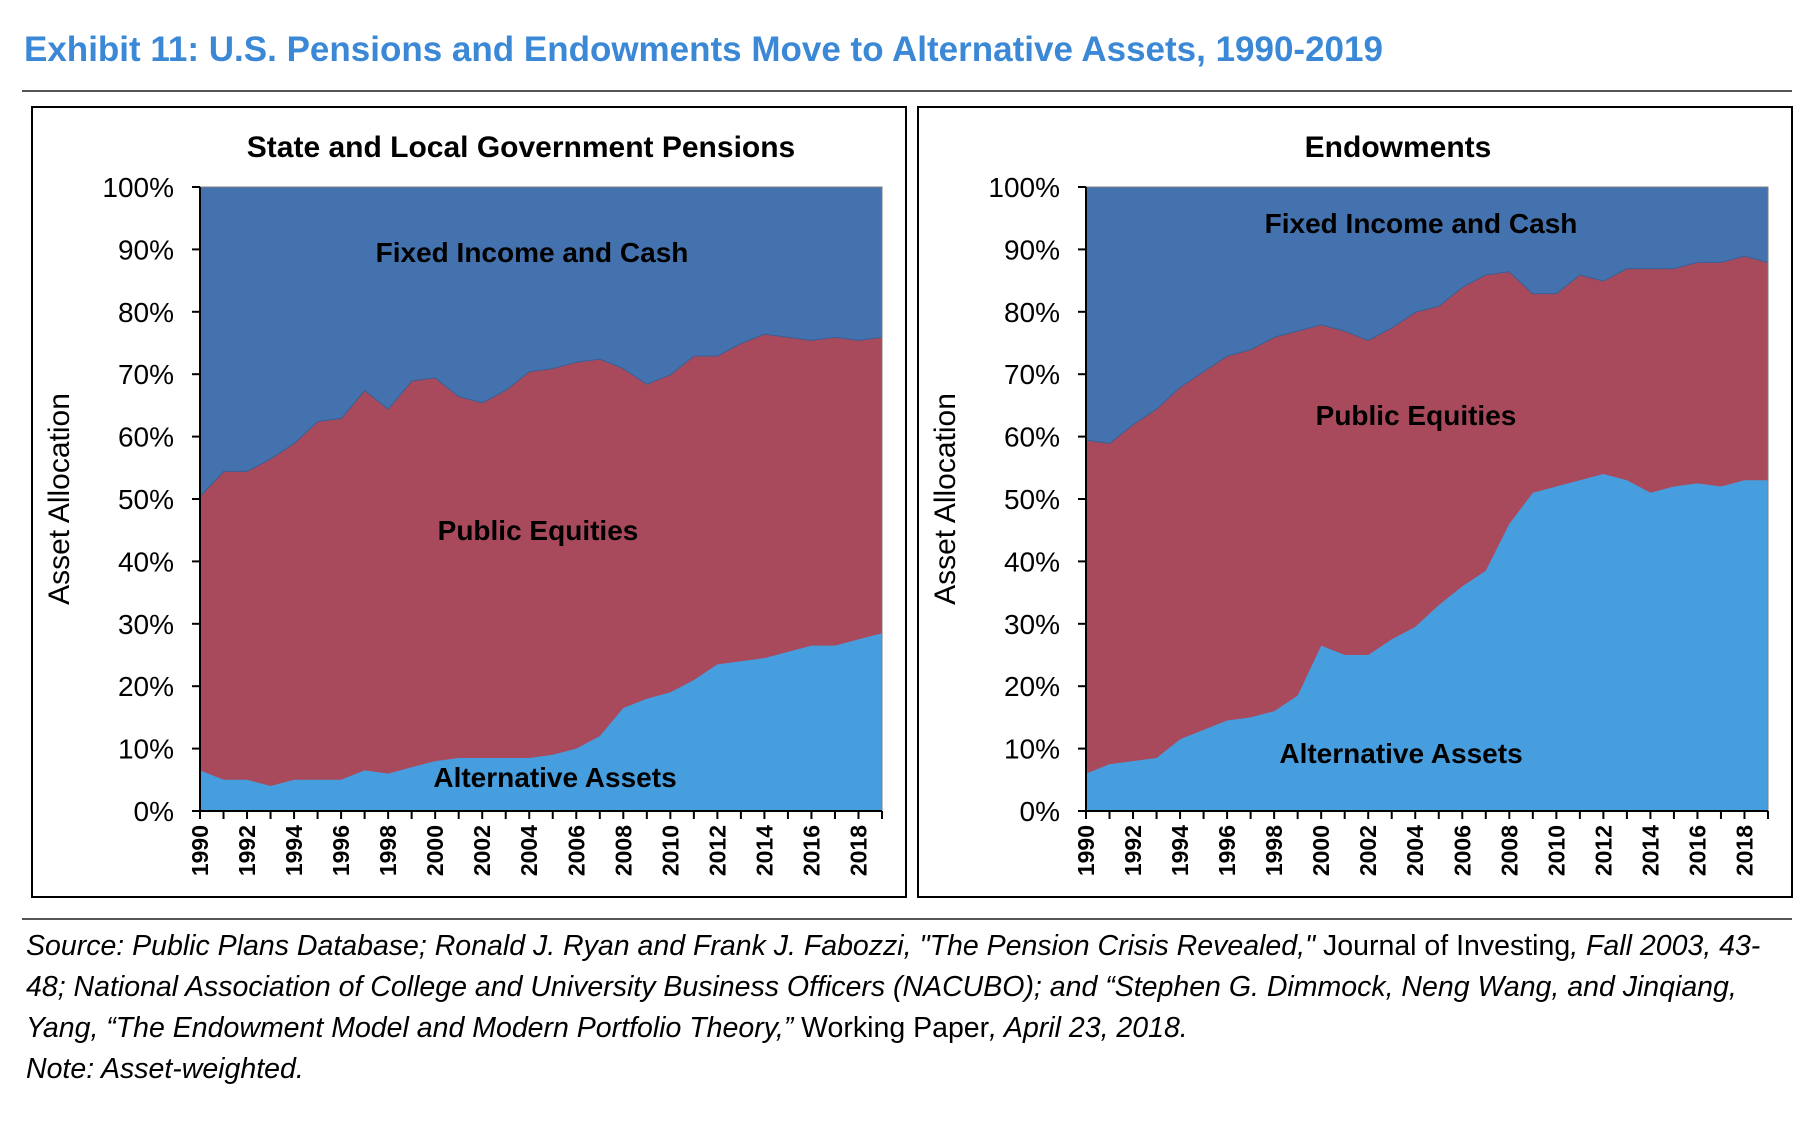 This screenshot has width=1800, height=1139. Describe the element at coordinates (532, 252) in the screenshot. I see `pensions-area-label-fixed-income: Fixed Income and Cash` at that location.